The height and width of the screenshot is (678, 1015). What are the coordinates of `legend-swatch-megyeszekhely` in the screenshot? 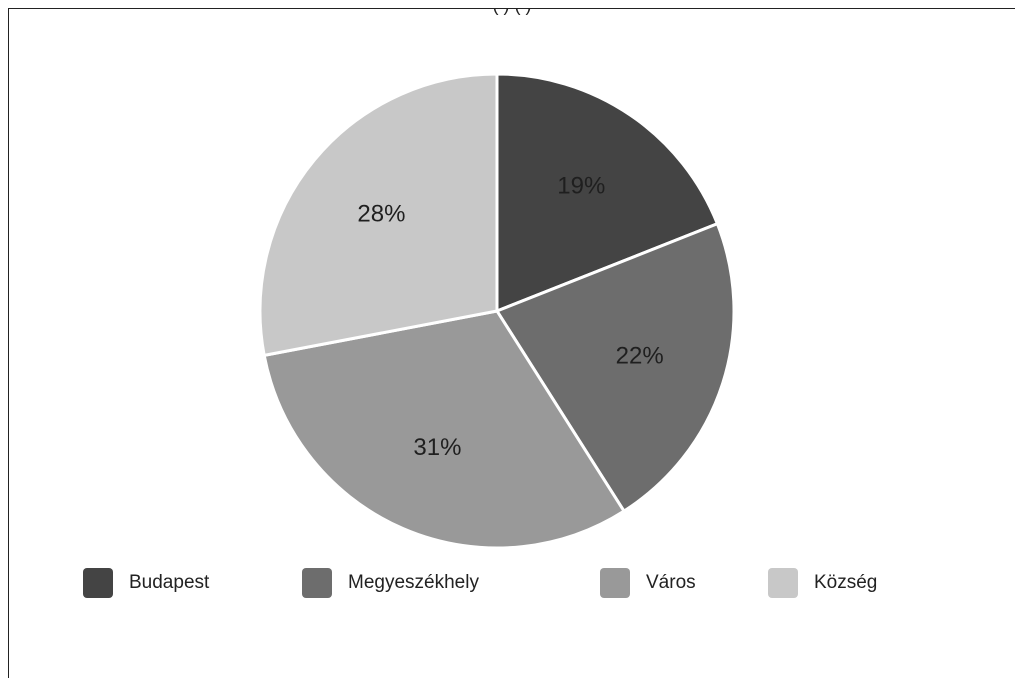 It's located at (317, 583).